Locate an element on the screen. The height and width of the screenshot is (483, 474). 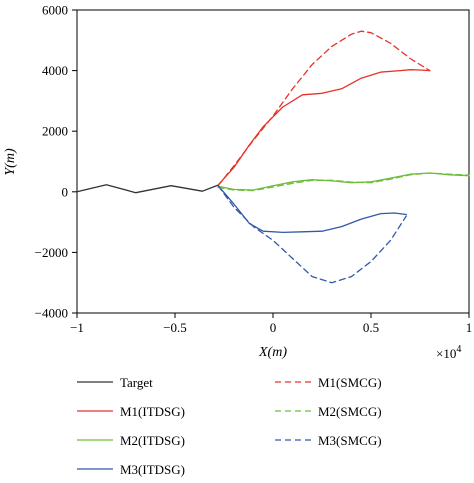
x-axis-exponent-power: 4 is located at coordinates (458, 349).